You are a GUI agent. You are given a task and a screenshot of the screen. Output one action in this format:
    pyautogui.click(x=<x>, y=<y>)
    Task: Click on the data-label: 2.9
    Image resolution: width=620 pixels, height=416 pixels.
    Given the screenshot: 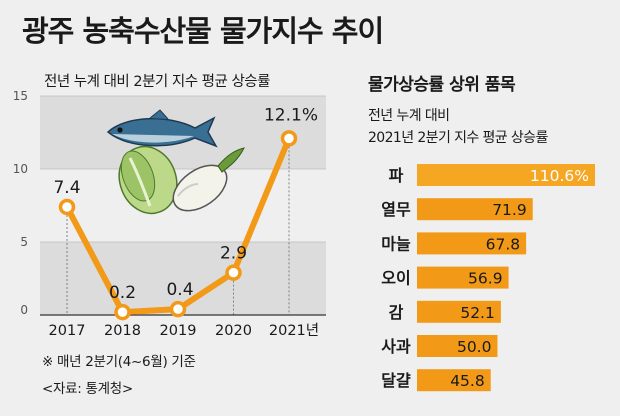 What is the action you would take?
    pyautogui.click(x=233, y=254)
    